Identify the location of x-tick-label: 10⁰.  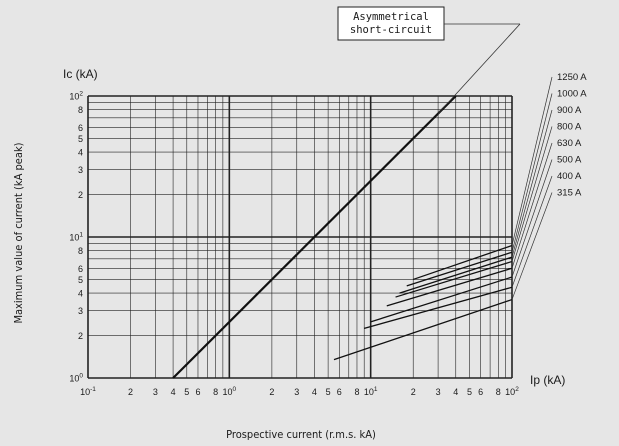
(230, 391).